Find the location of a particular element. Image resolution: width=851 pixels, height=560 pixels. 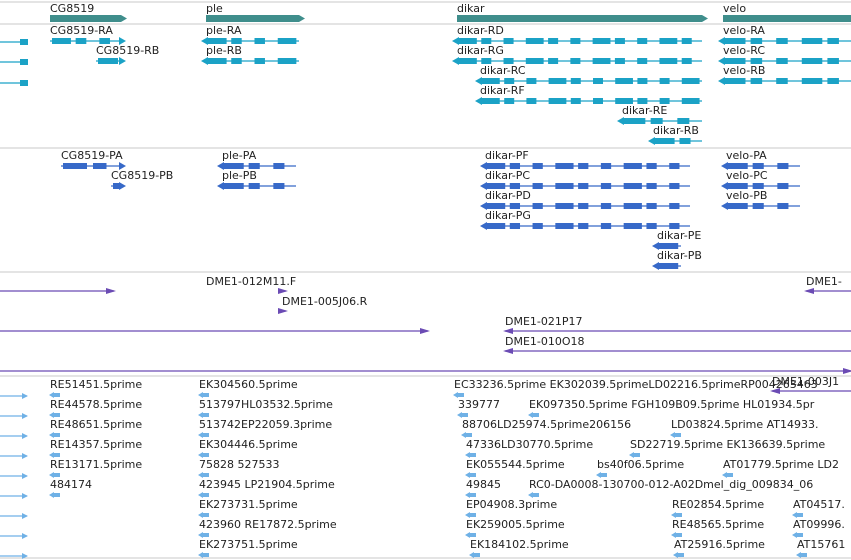

est-bs40f06.5prime: bs40f06.5prime is located at coordinates (640, 468).